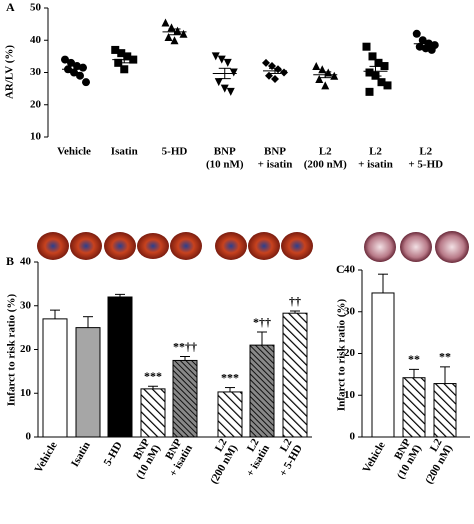 Image resolution: width=474 pixels, height=524 pixels. What do you see at coordinates (225, 165) in the screenshot?
I see `x-tick-label: (10 nM)` at bounding box center [225, 165].